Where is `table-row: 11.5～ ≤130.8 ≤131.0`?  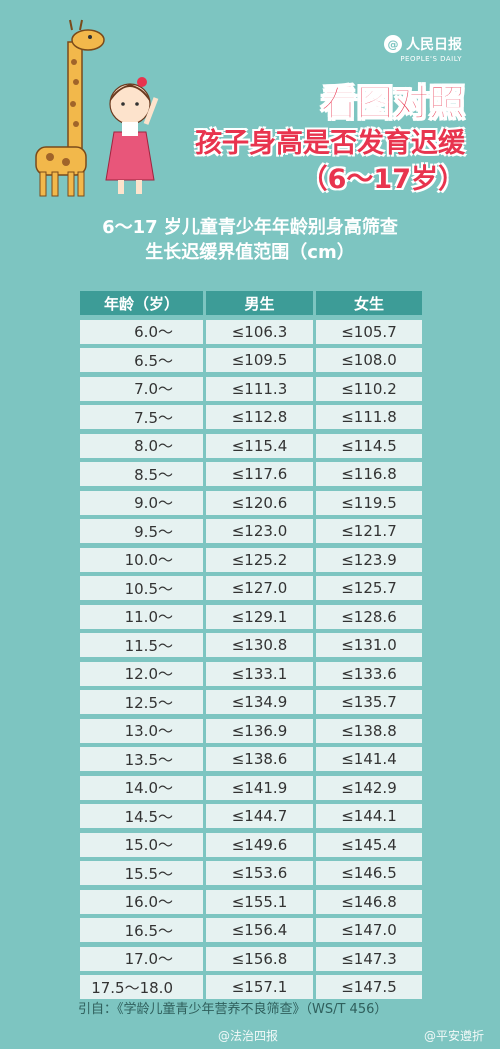
table-row: 11.5～ ≤130.8 ≤131.0 is located at coordinates (251, 645).